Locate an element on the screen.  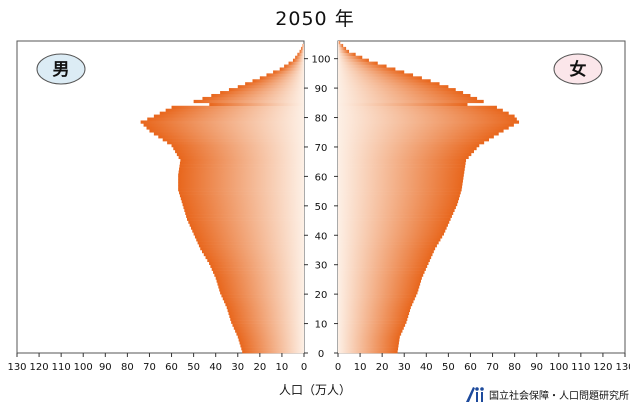
male-x-tick-label-40: 40 is located at coordinates (215, 367).